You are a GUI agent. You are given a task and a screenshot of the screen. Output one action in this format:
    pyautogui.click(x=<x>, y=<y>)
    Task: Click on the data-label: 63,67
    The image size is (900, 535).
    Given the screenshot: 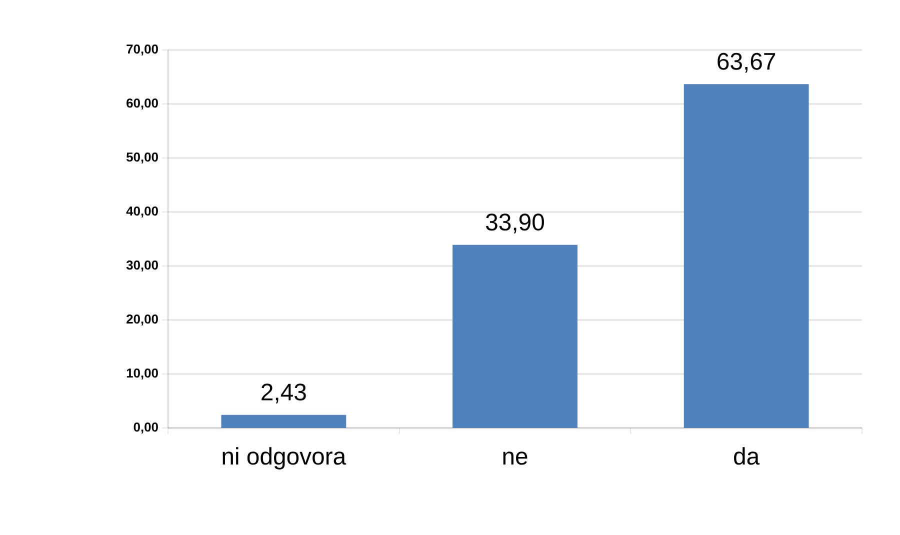 What is the action you would take?
    pyautogui.click(x=747, y=62)
    